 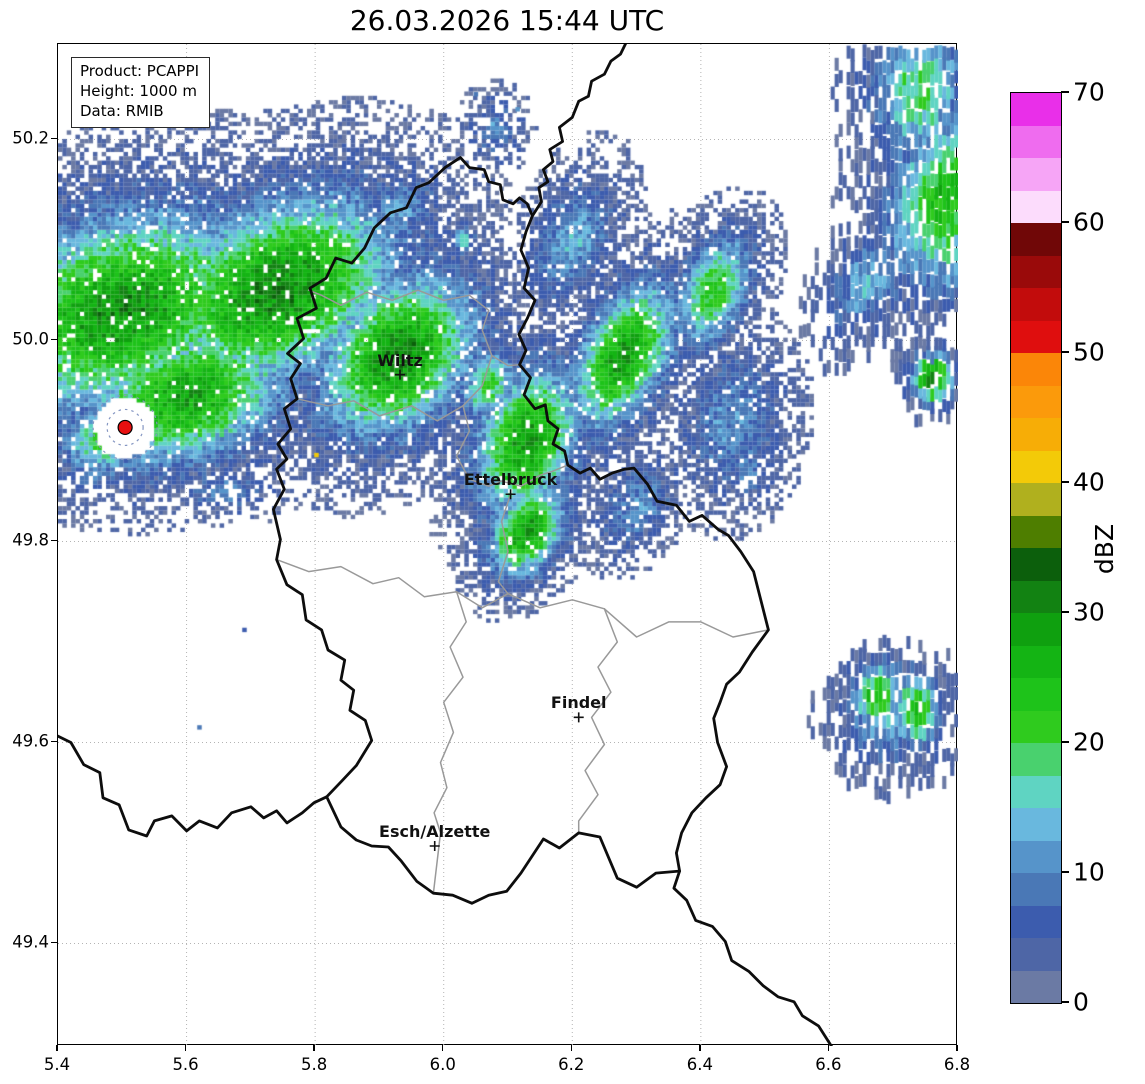 What do you see at coordinates (185, 1064) in the screenshot?
I see `x-tick-label: 5.6` at bounding box center [185, 1064].